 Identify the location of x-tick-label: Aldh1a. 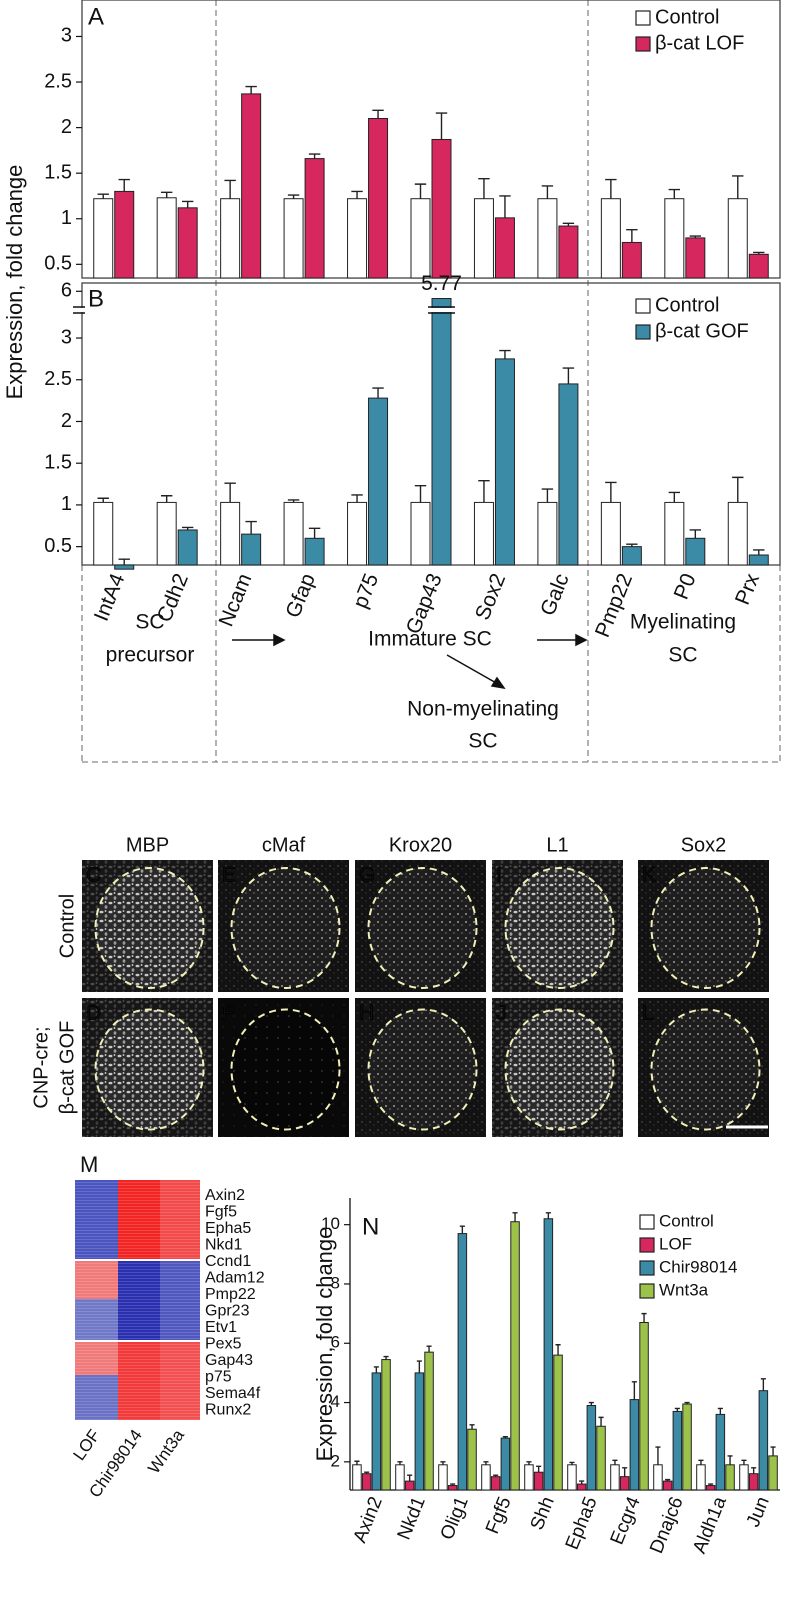
(710, 1524).